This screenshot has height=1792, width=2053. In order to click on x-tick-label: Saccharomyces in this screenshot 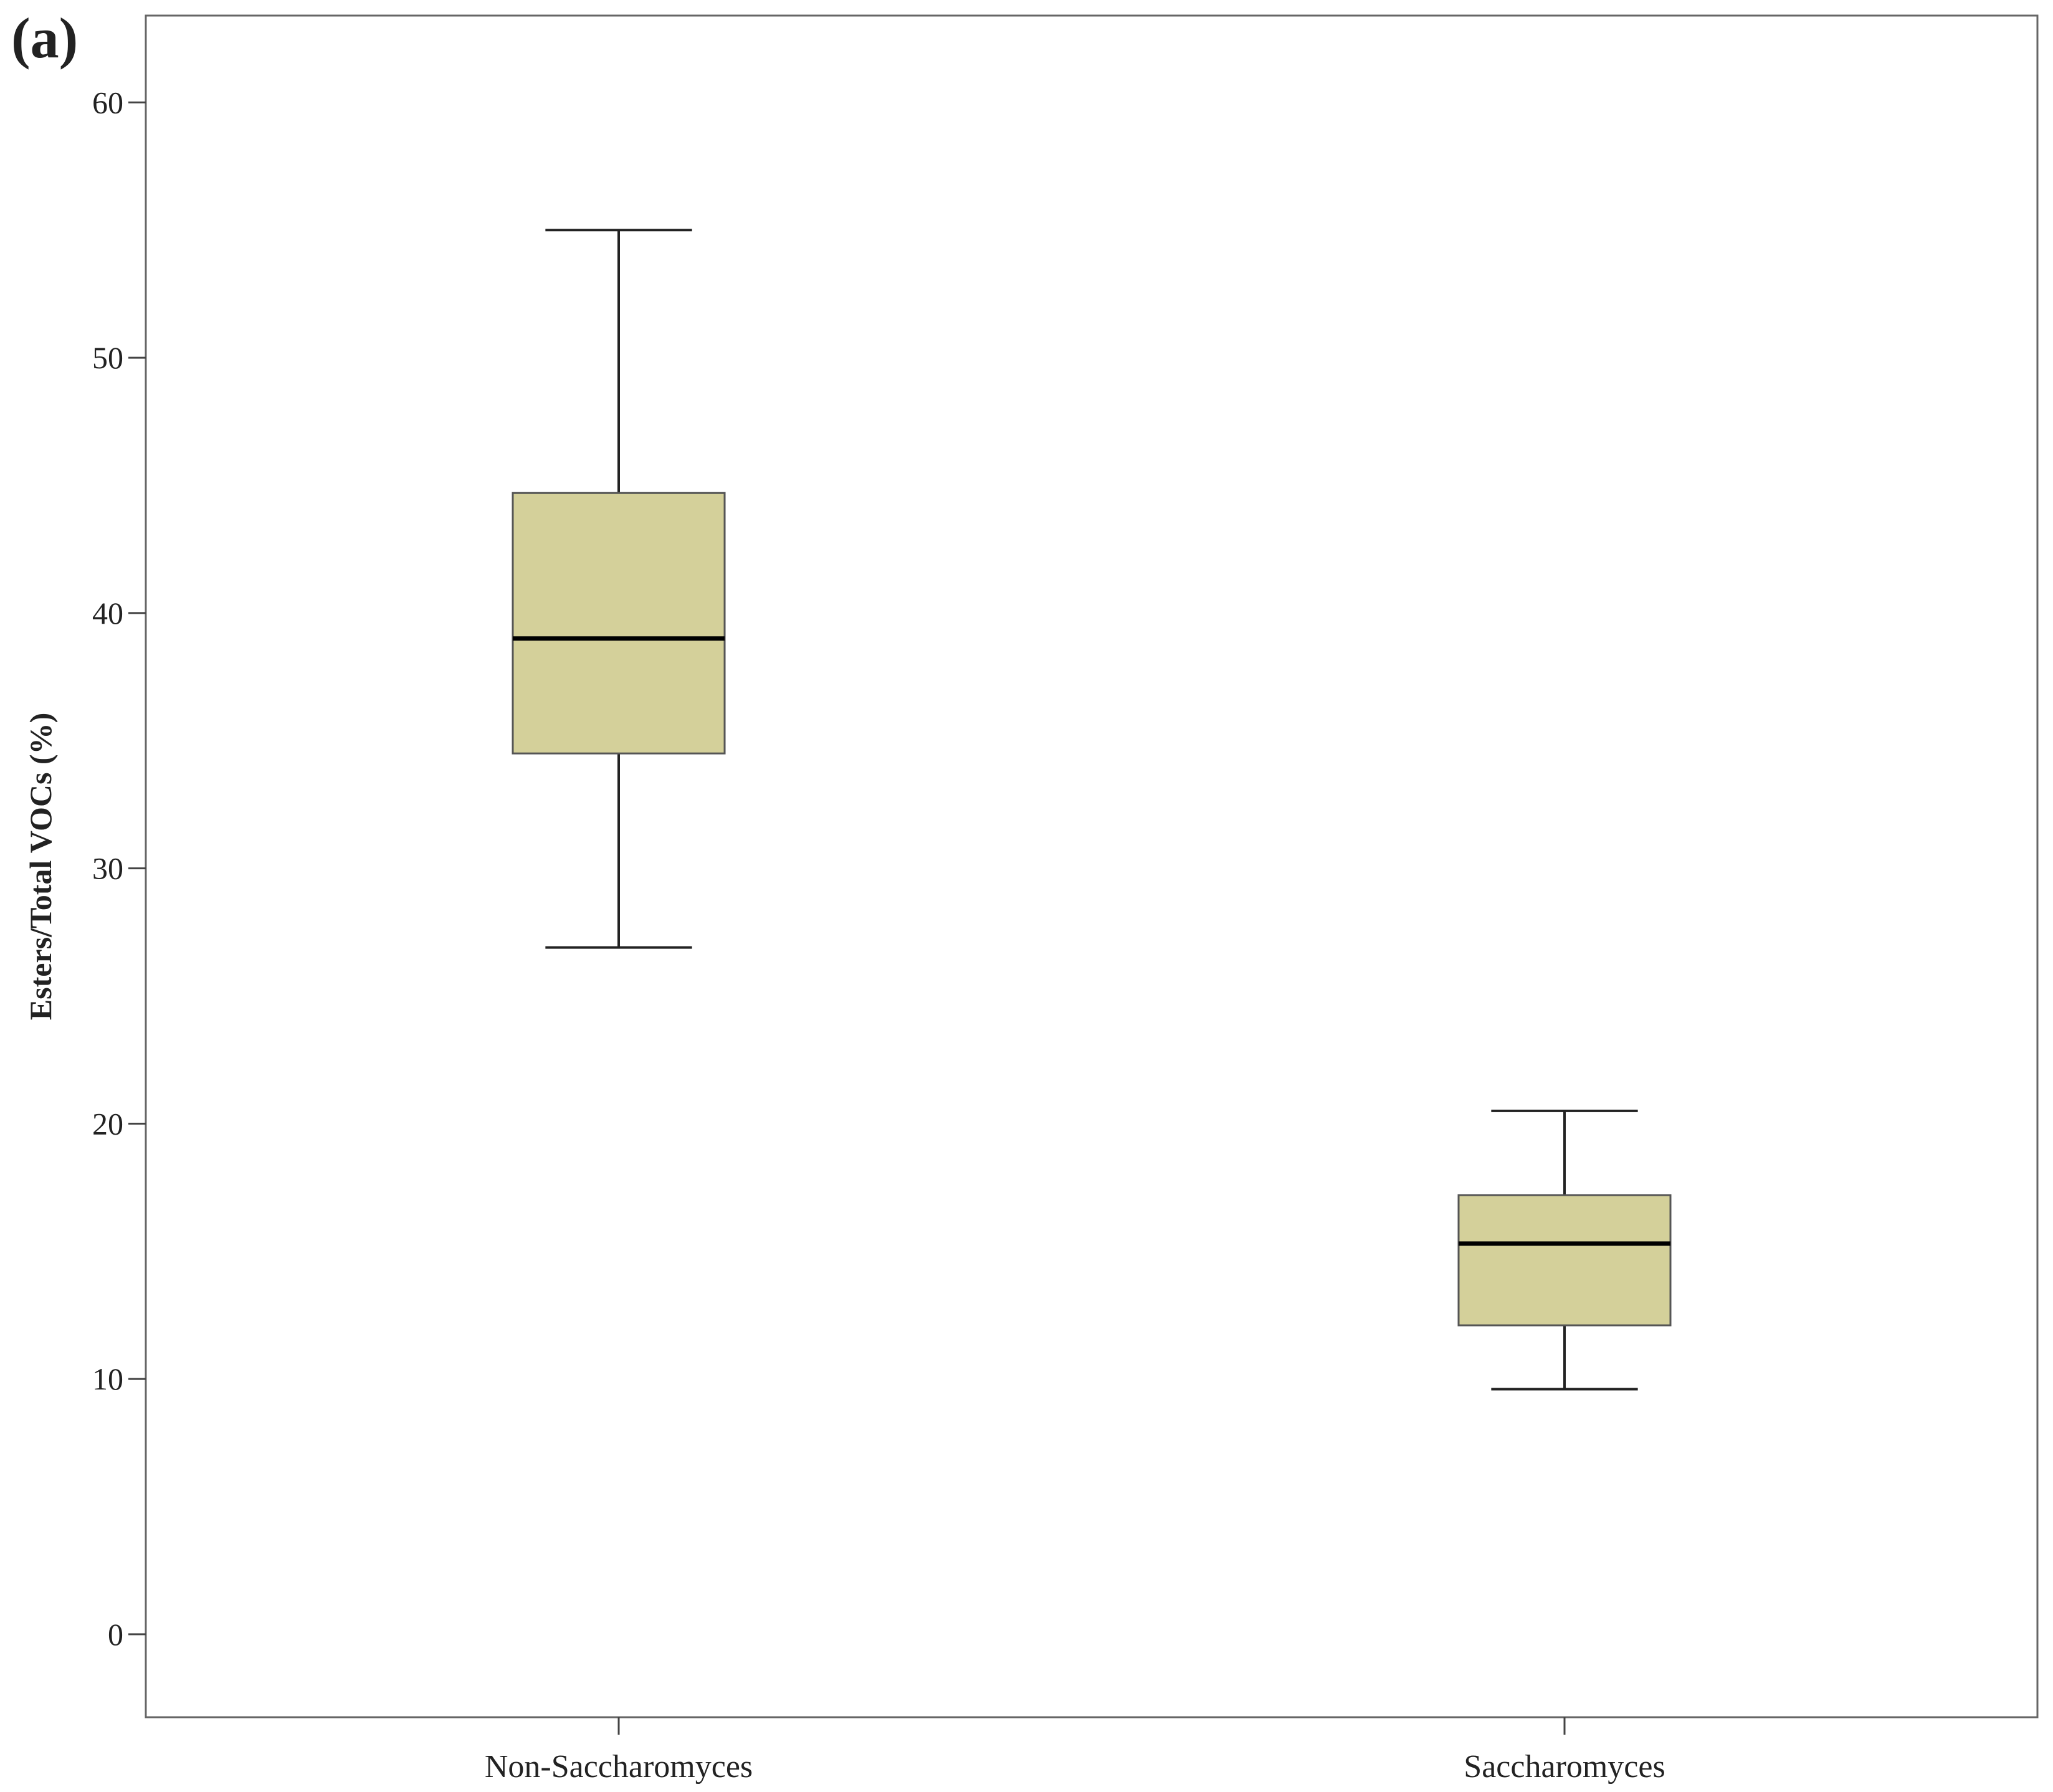, I will do `click(1564, 1767)`.